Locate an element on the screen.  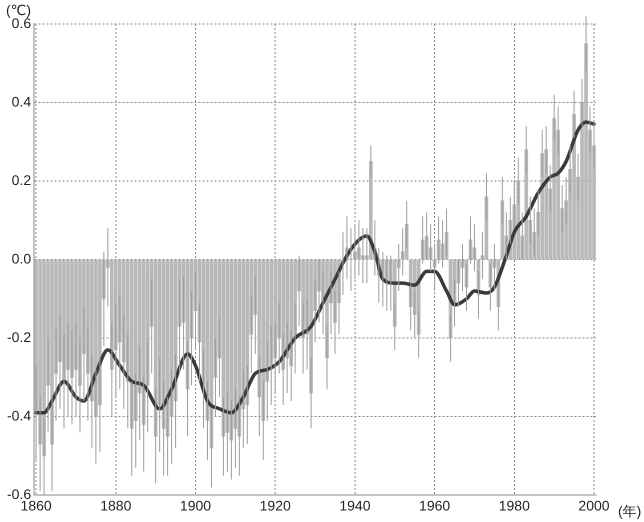
y-tick-label: 0.0 is located at coordinates (22, 258).